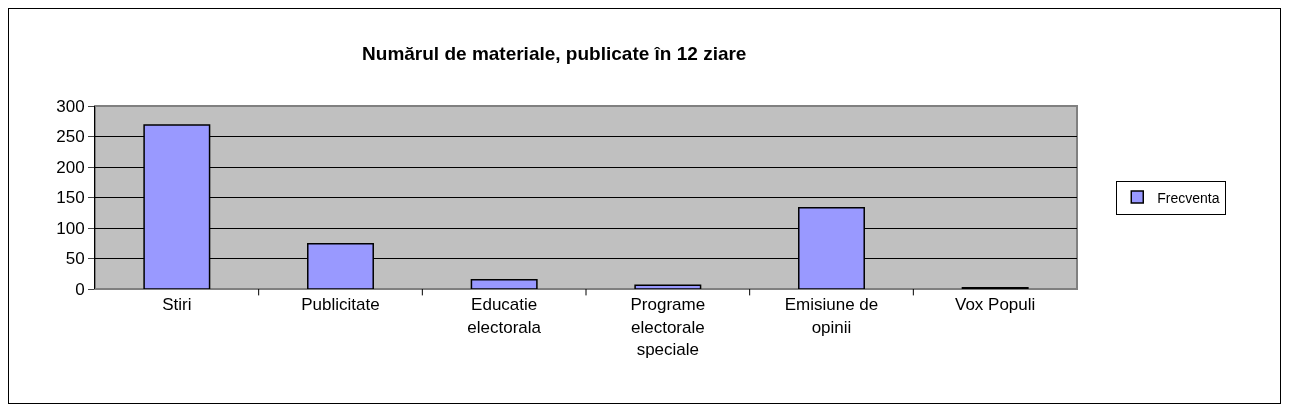 The height and width of the screenshot is (412, 1289). I want to click on x-tick-label: Emisiune de opinii, so click(831, 316).